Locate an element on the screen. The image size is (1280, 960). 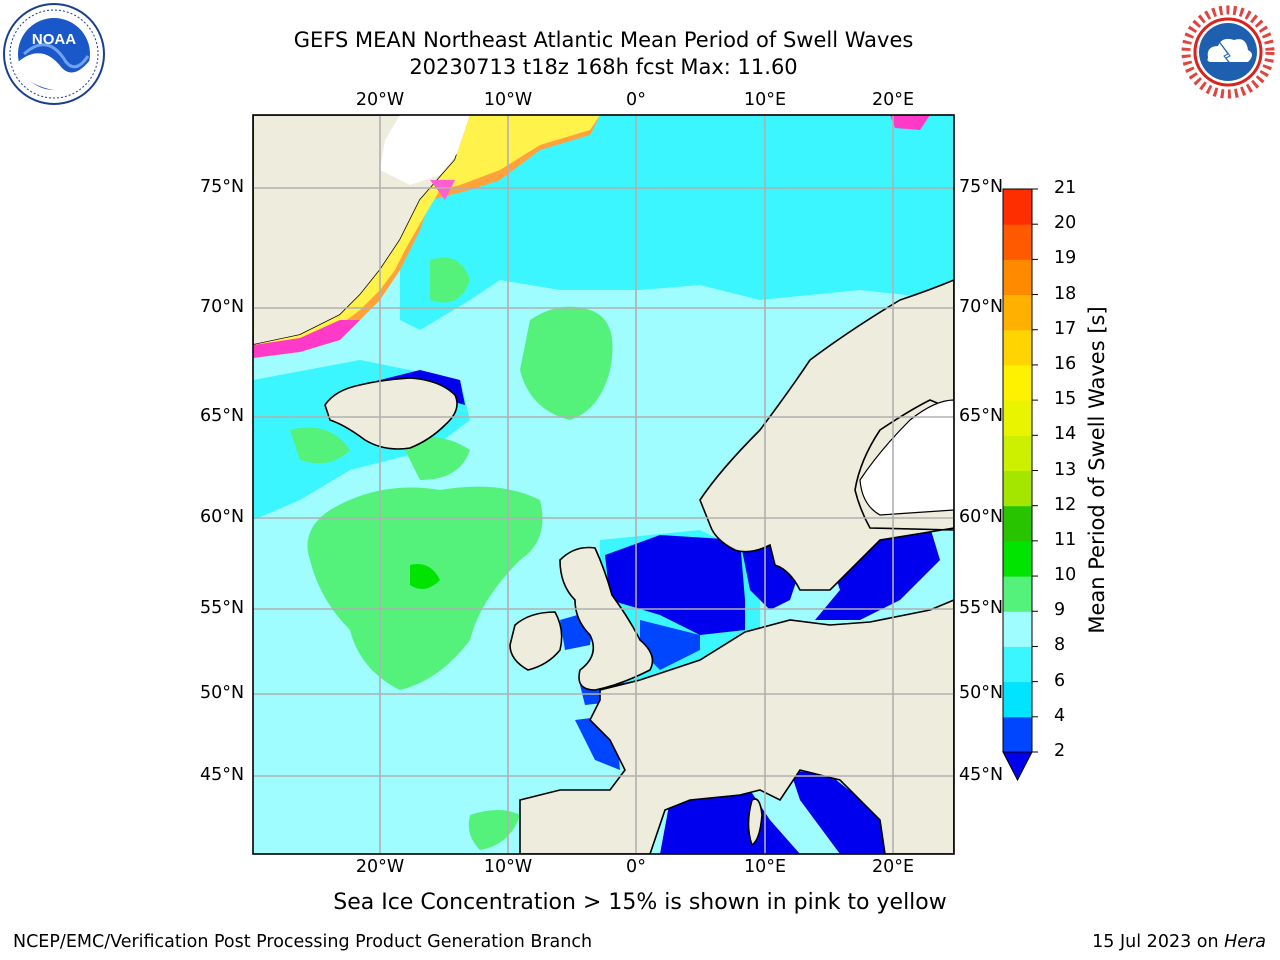
sea-ice-band is located at coordinates (426, 235).